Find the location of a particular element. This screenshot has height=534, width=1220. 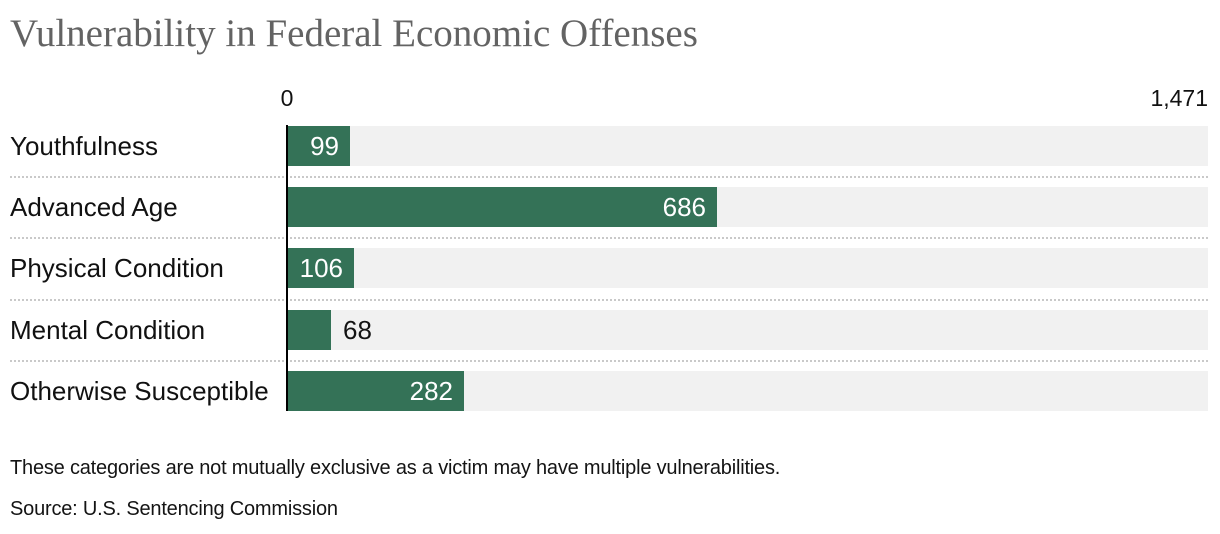

bar: 99 is located at coordinates (319, 146).